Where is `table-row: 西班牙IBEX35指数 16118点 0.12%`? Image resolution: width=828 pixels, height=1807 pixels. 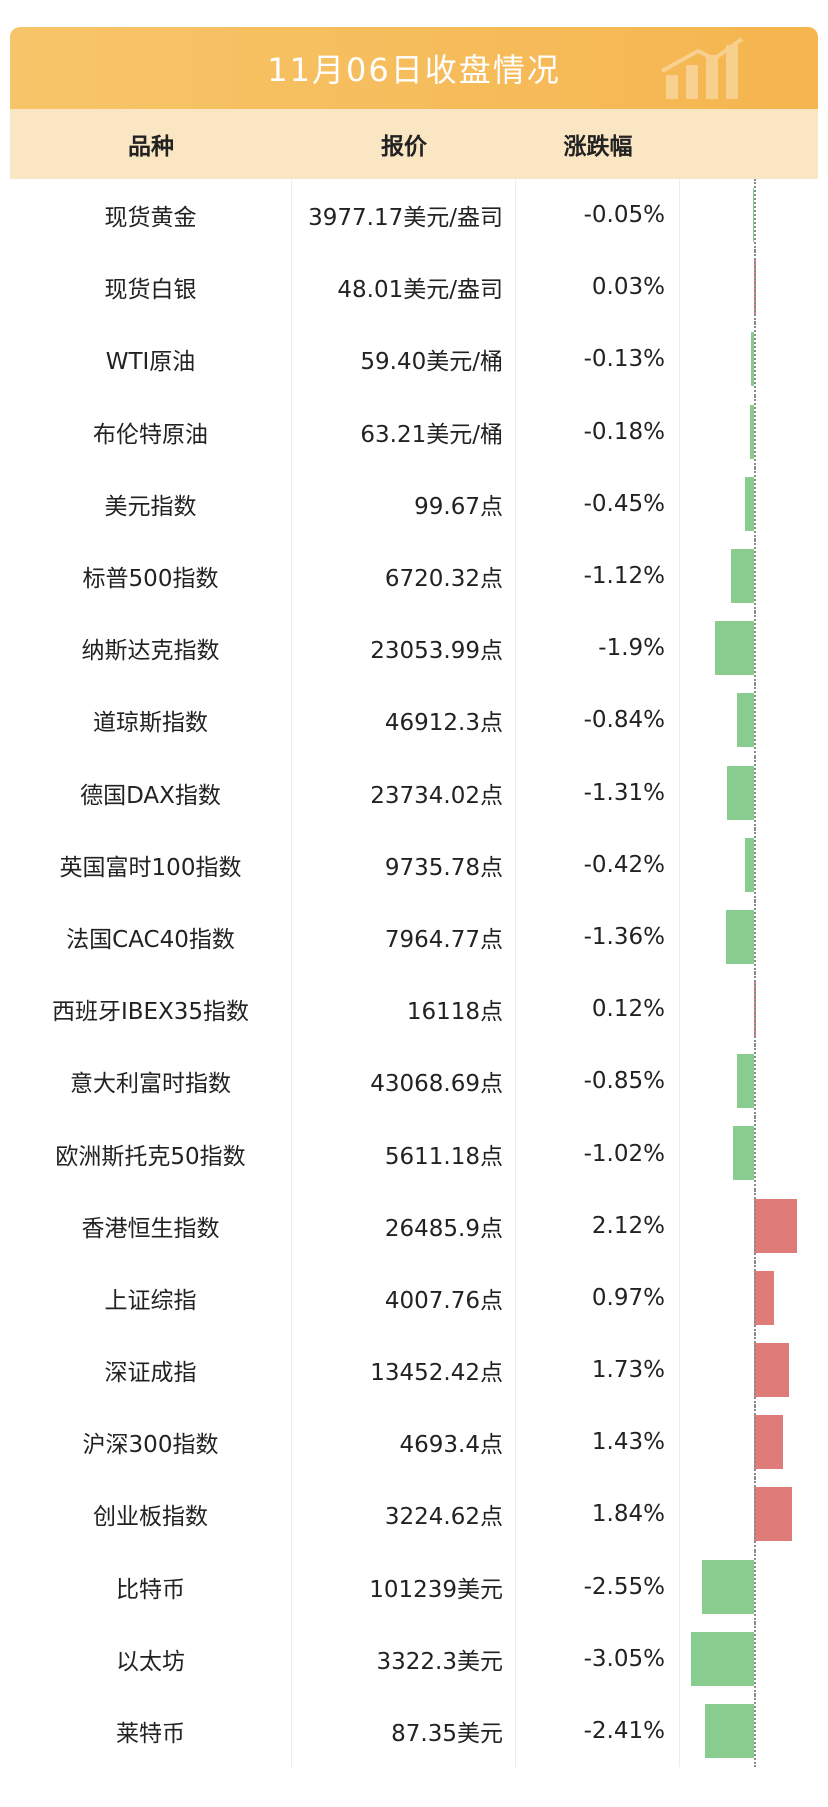
table-row: 西班牙IBEX35指数 16118点 0.12% is located at coordinates (414, 1009).